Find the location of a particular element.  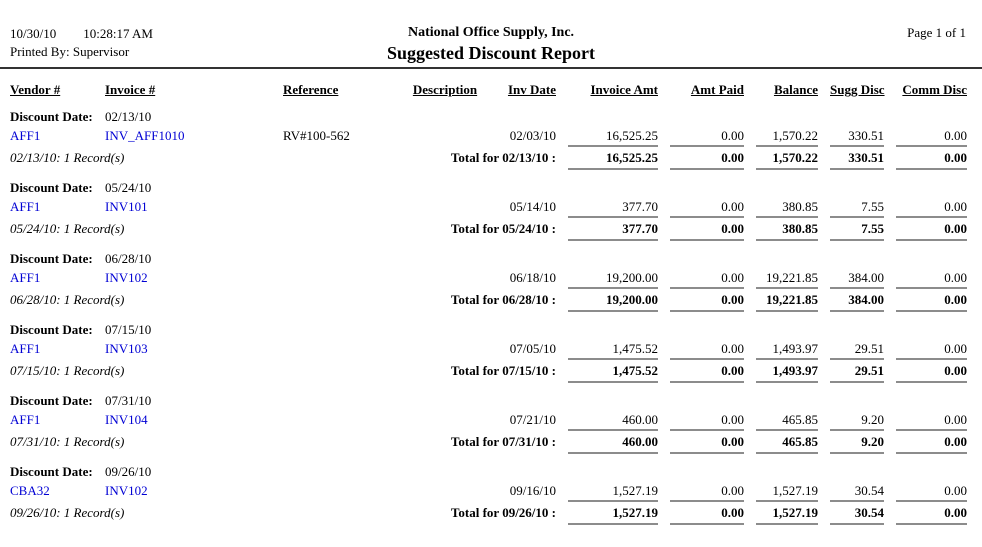

column-header-amt-paid: Amt Paid is located at coordinates (717, 89).